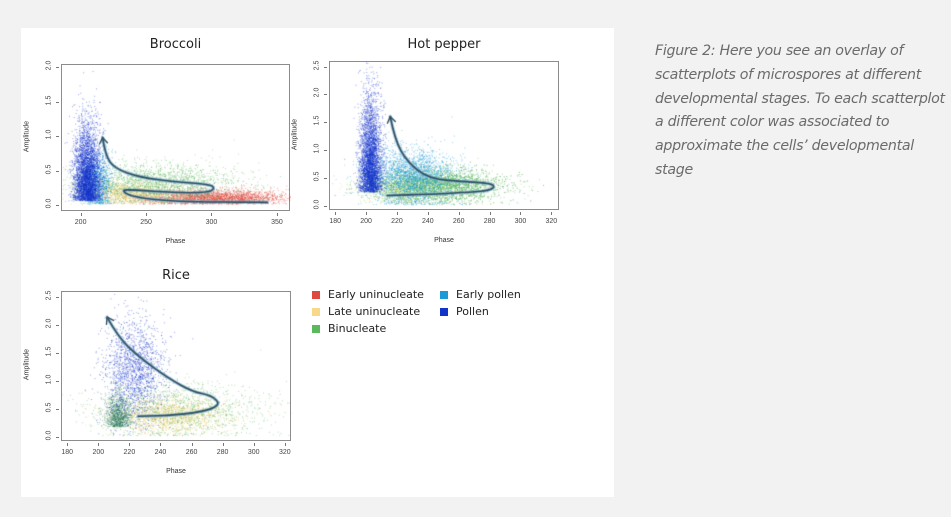 This screenshot has width=951, height=517. Describe the element at coordinates (175, 44) in the screenshot. I see `plot-title: Broccoli` at that location.